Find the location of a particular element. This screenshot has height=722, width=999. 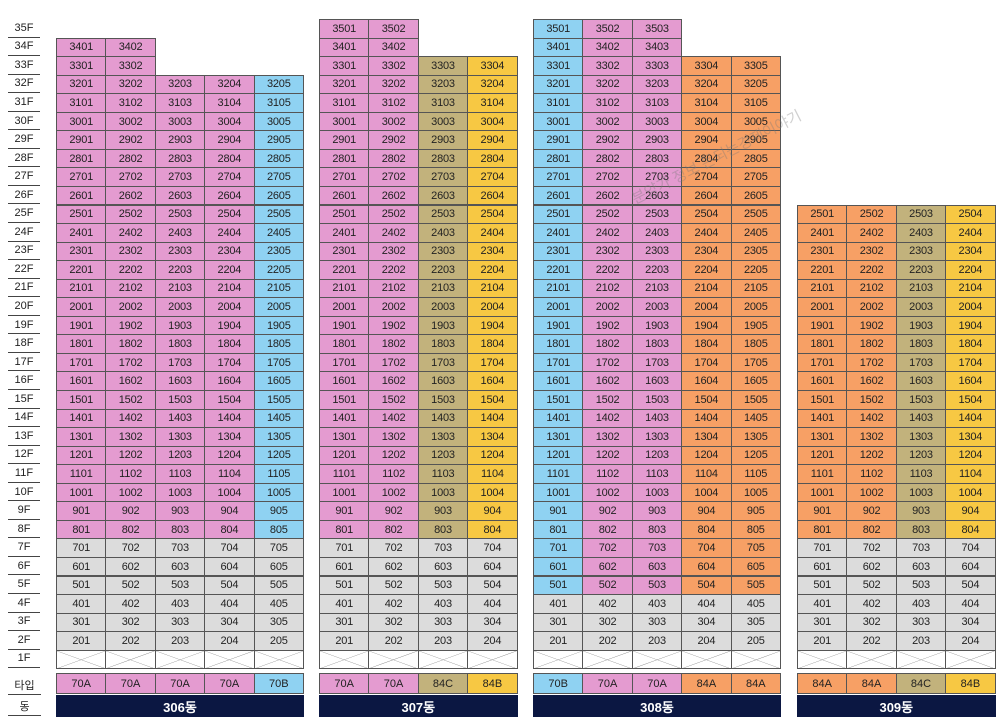

unit-cell: 3401 is located at coordinates (81, 47).